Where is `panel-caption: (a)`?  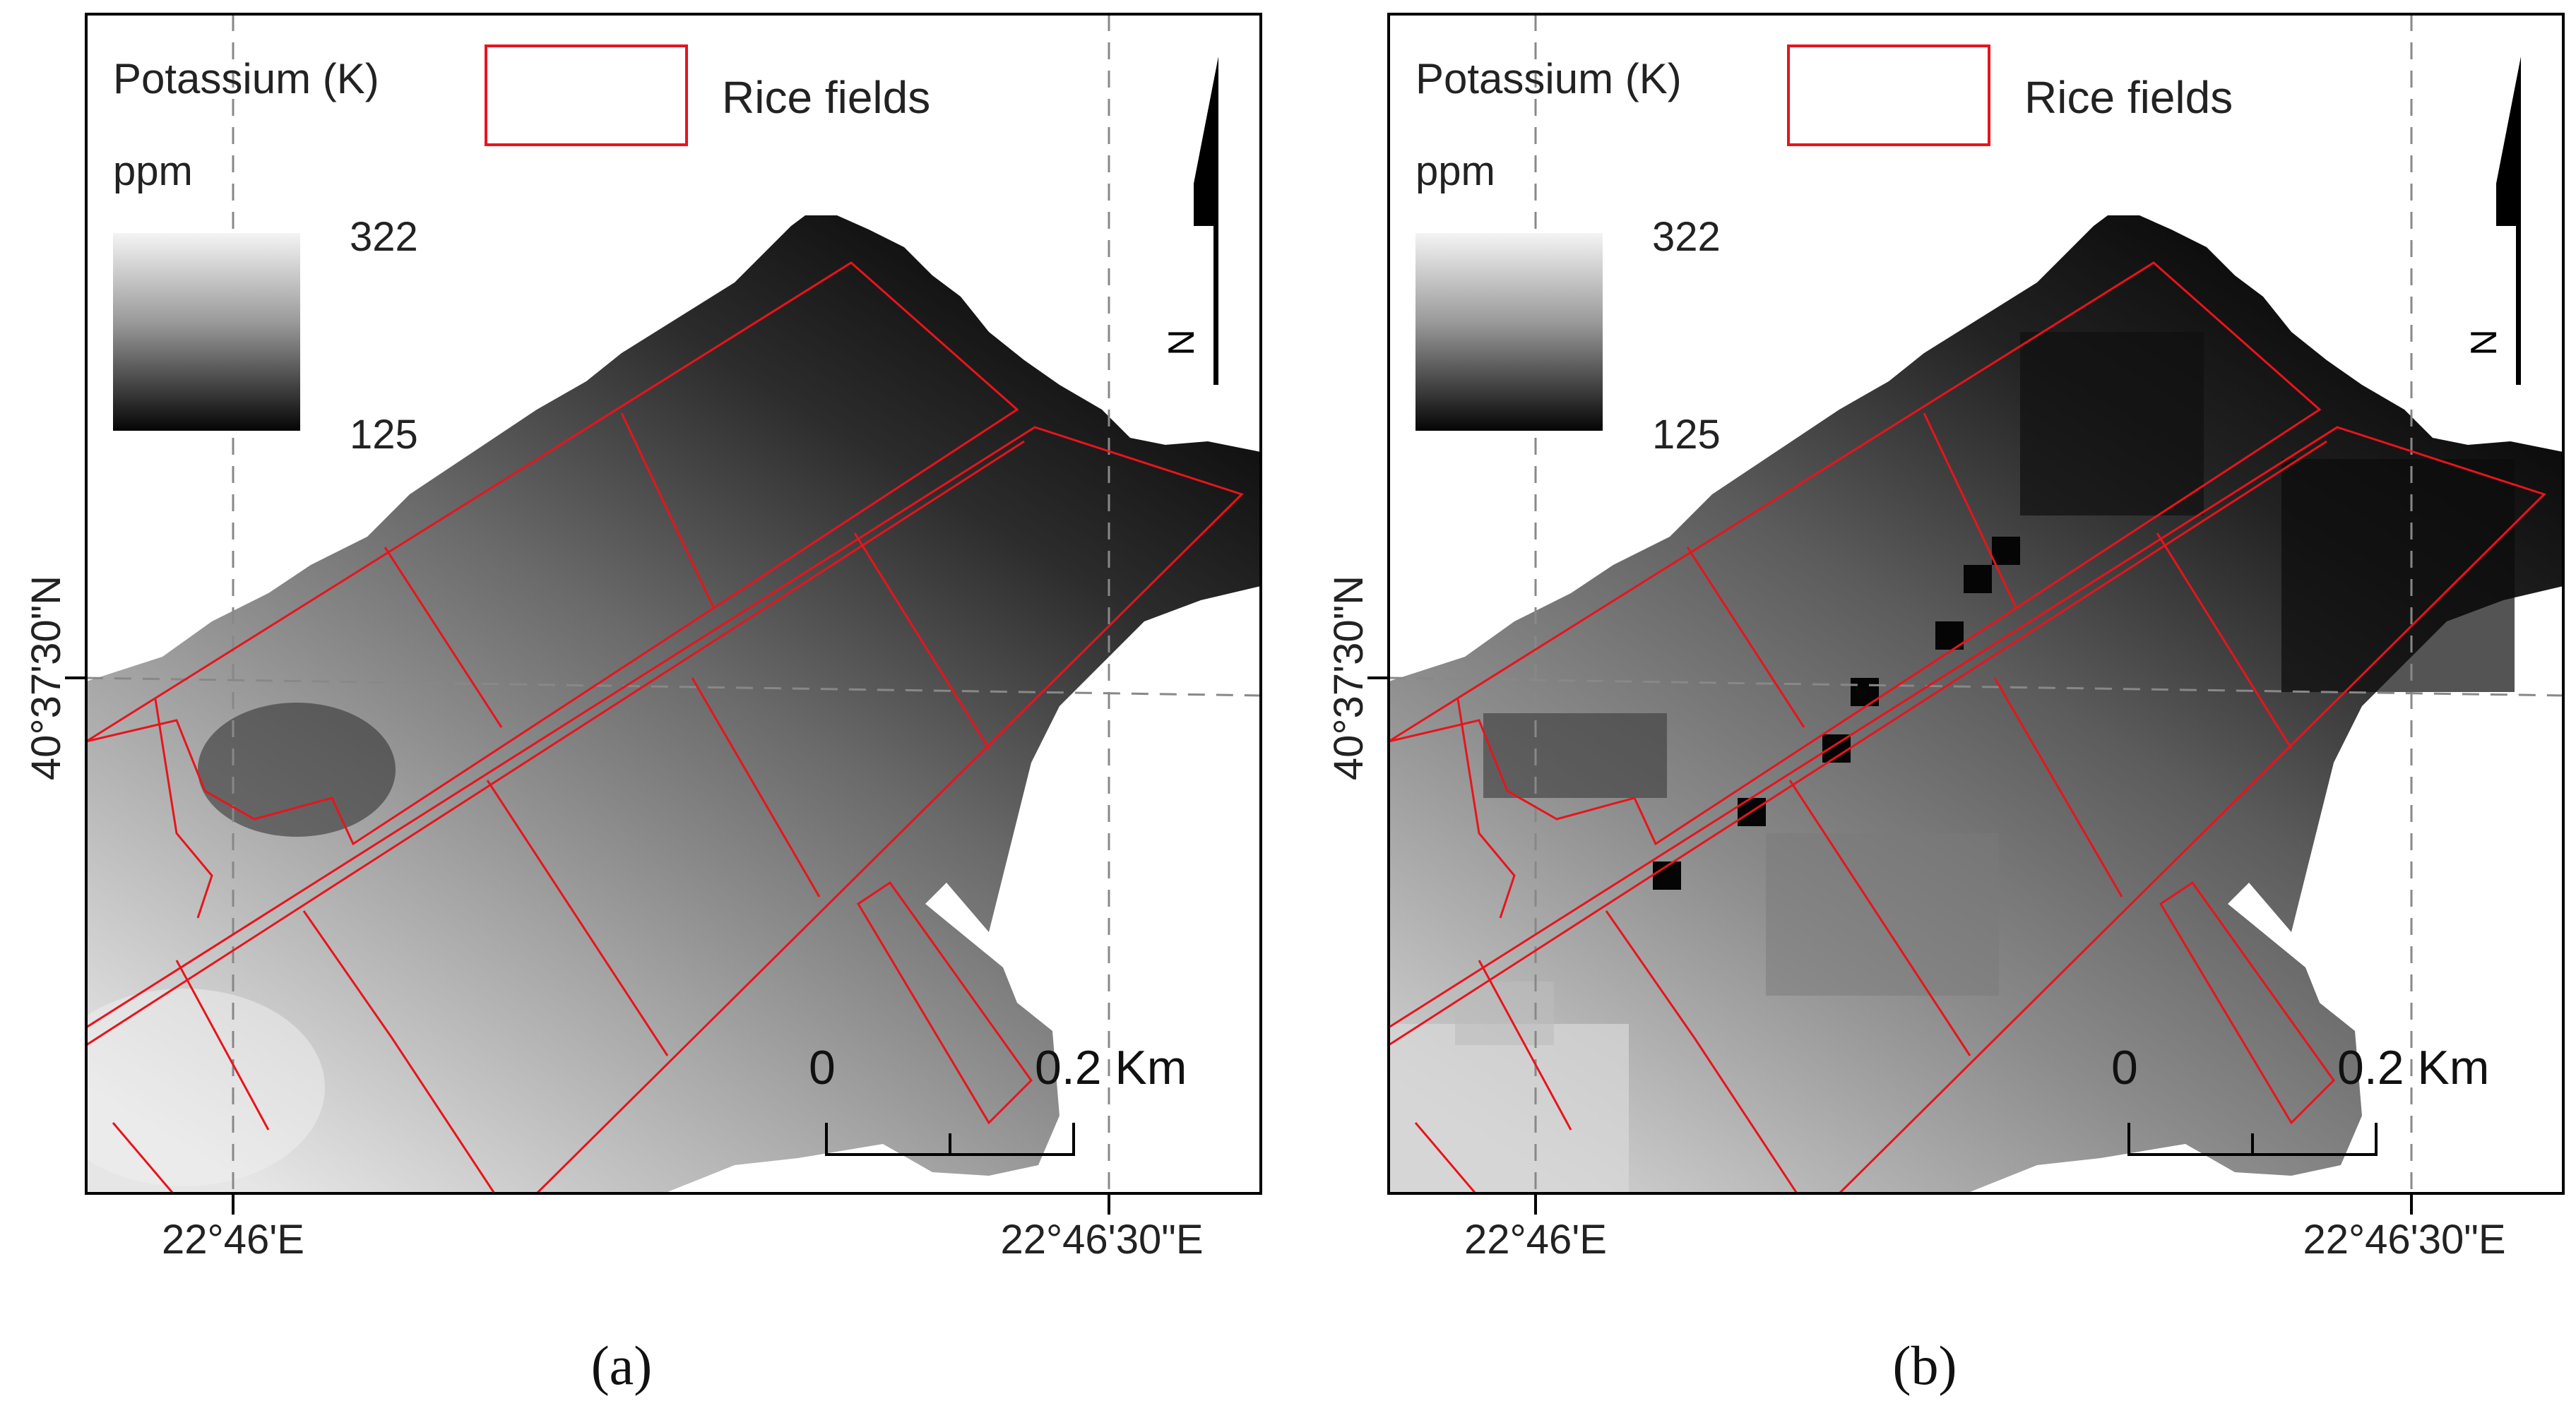 panel-caption: (a) is located at coordinates (622, 1365).